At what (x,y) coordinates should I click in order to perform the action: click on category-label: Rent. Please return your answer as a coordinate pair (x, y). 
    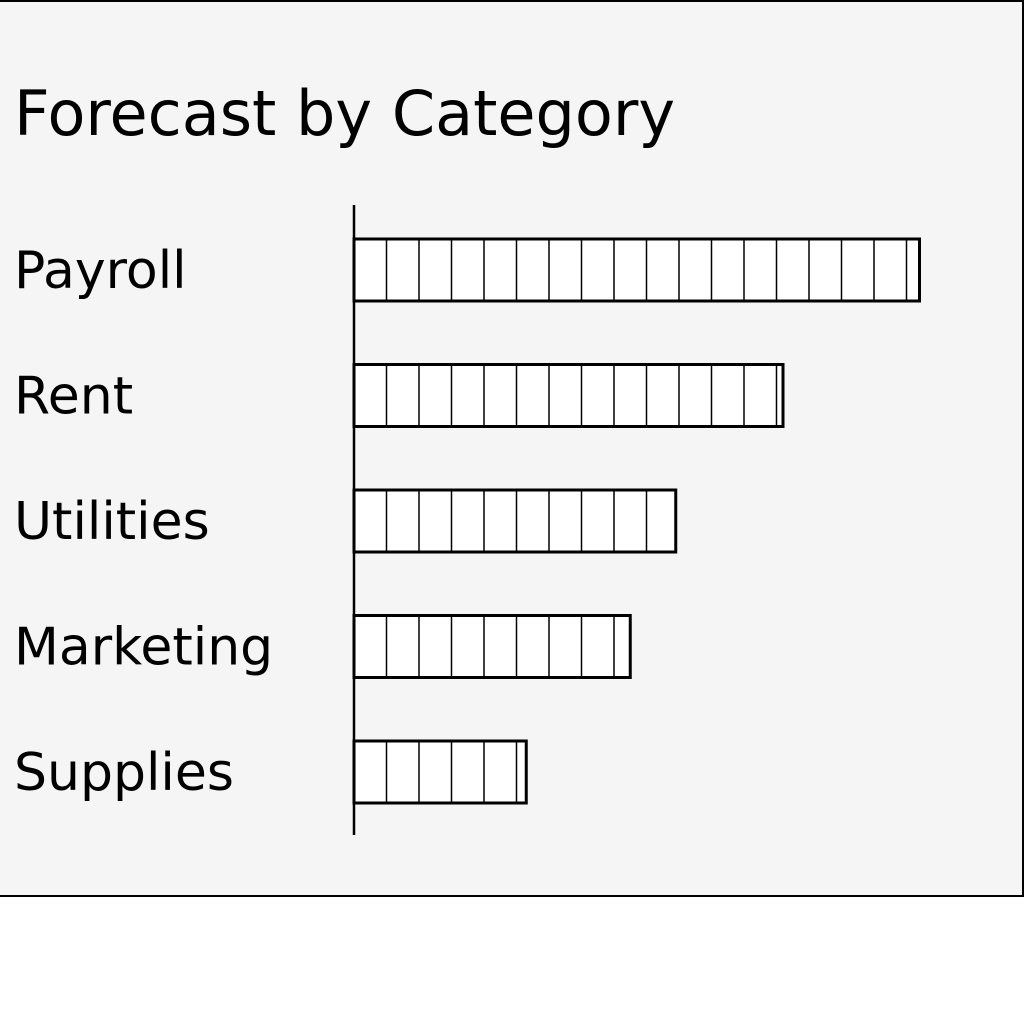
    Looking at the image, I should click on (73, 397).